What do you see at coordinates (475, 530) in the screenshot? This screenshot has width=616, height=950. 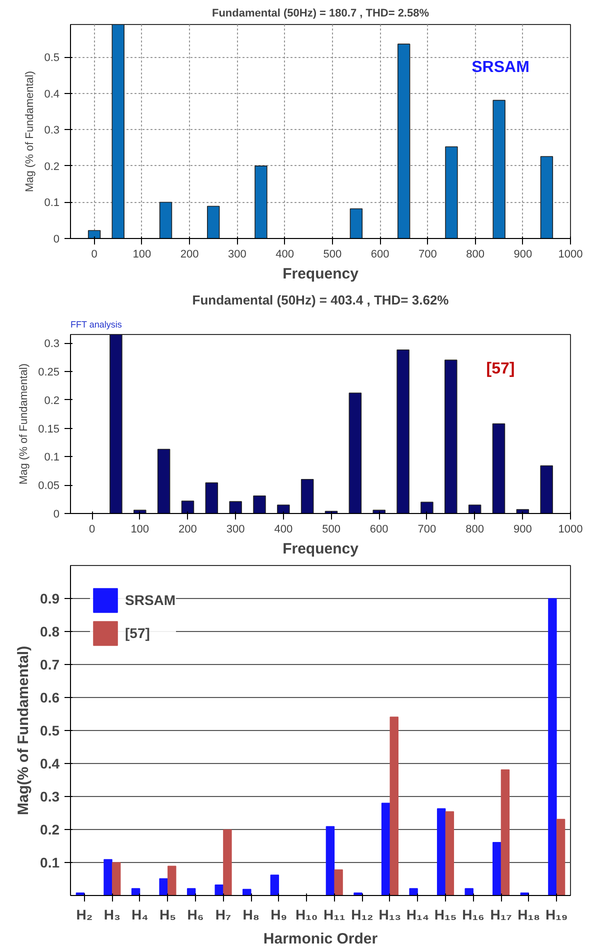 I see `x-tick-label: 800` at bounding box center [475, 530].